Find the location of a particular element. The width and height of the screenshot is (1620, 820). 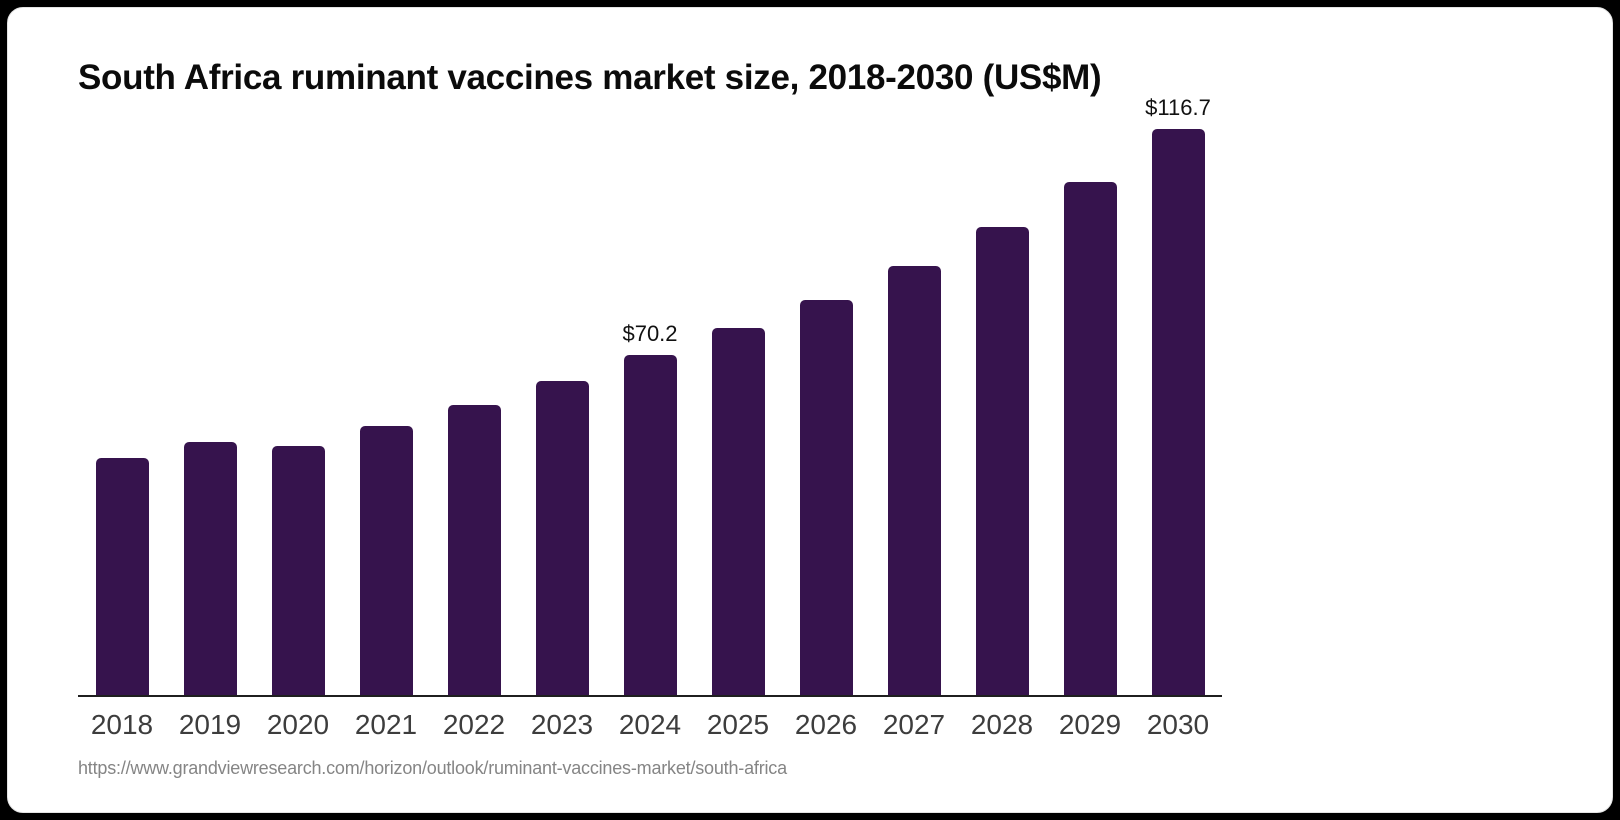

bar-2020 is located at coordinates (298, 570).